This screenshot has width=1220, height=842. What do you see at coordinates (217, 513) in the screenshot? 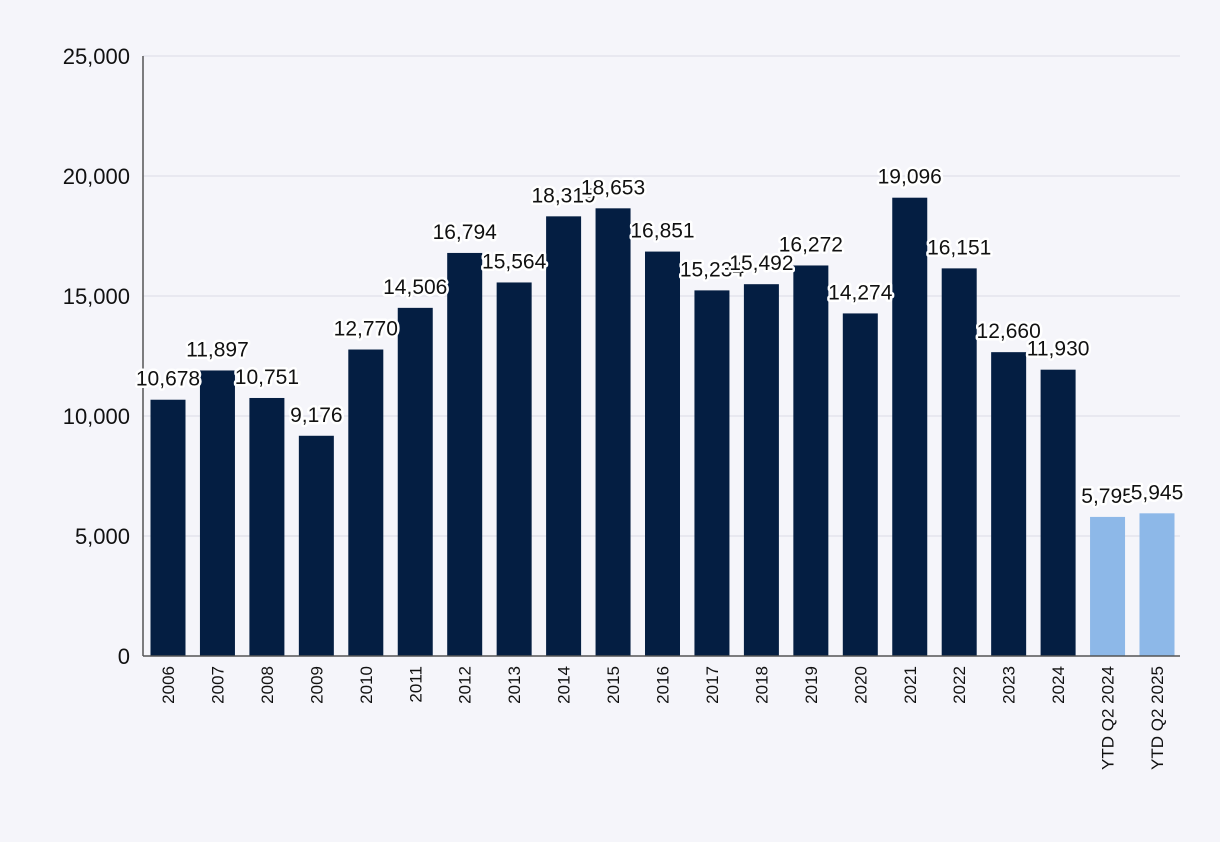
I see `bar-2007` at bounding box center [217, 513].